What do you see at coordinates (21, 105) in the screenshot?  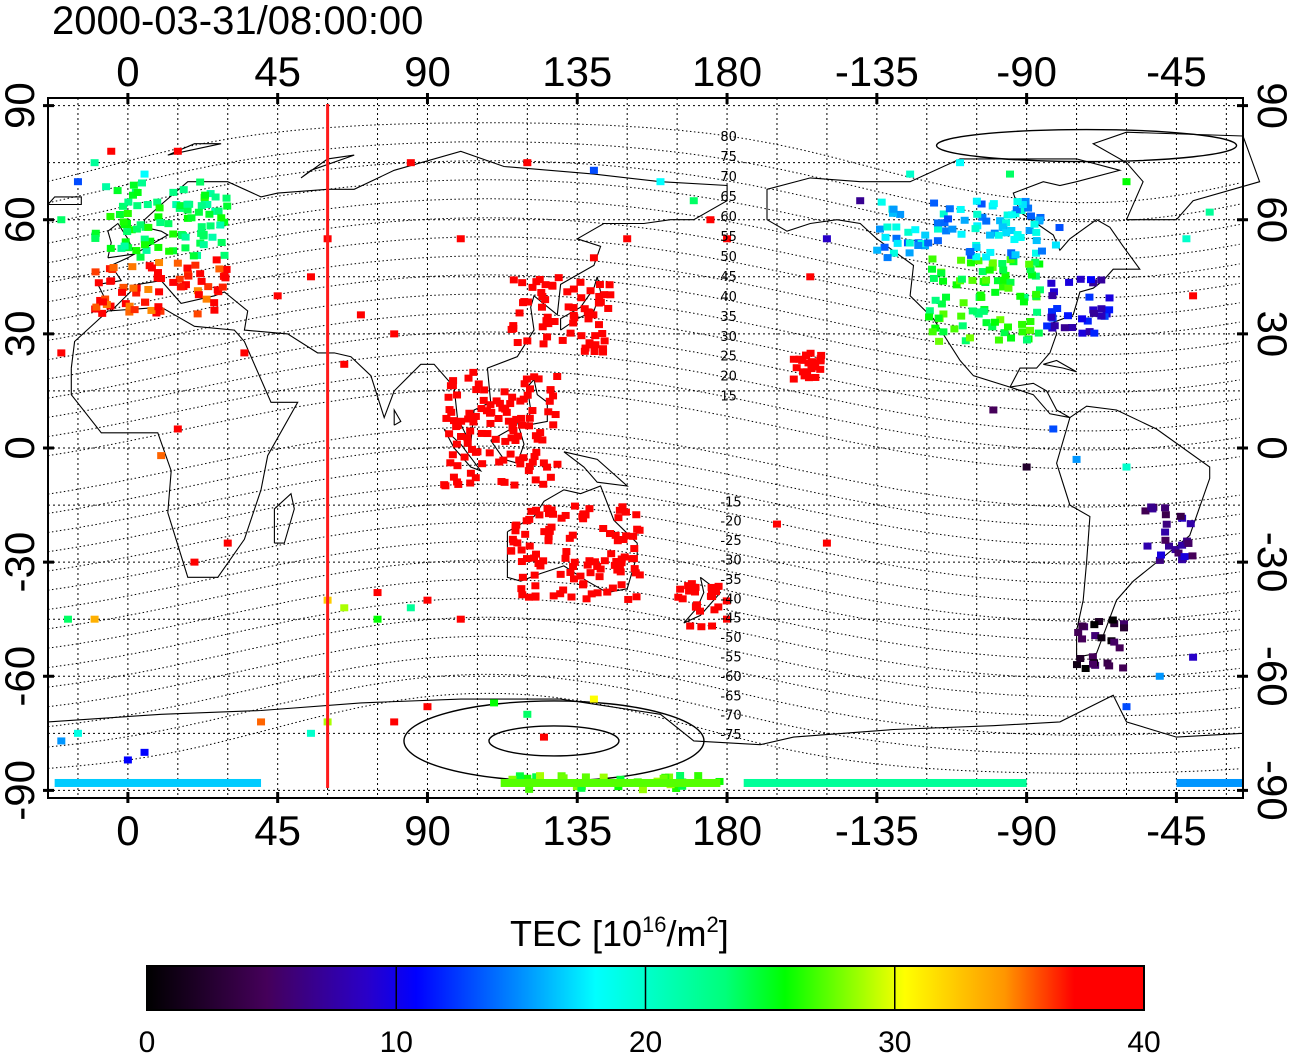 I see `lat-label-left: 90` at bounding box center [21, 105].